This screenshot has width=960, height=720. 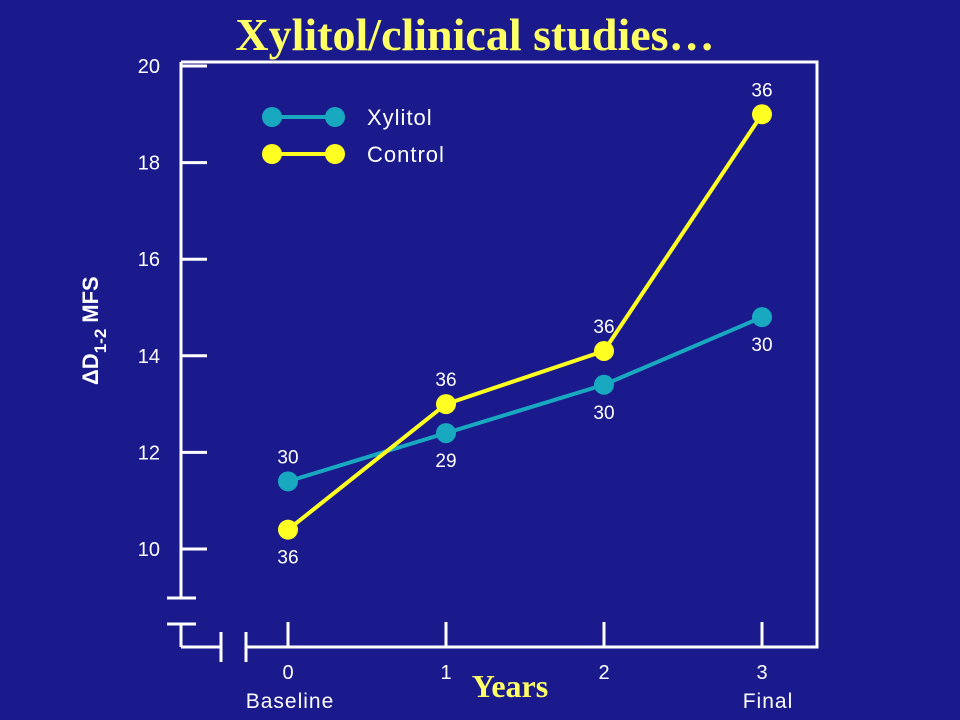 I want to click on x-tick-label-3: 3, so click(x=761, y=673).